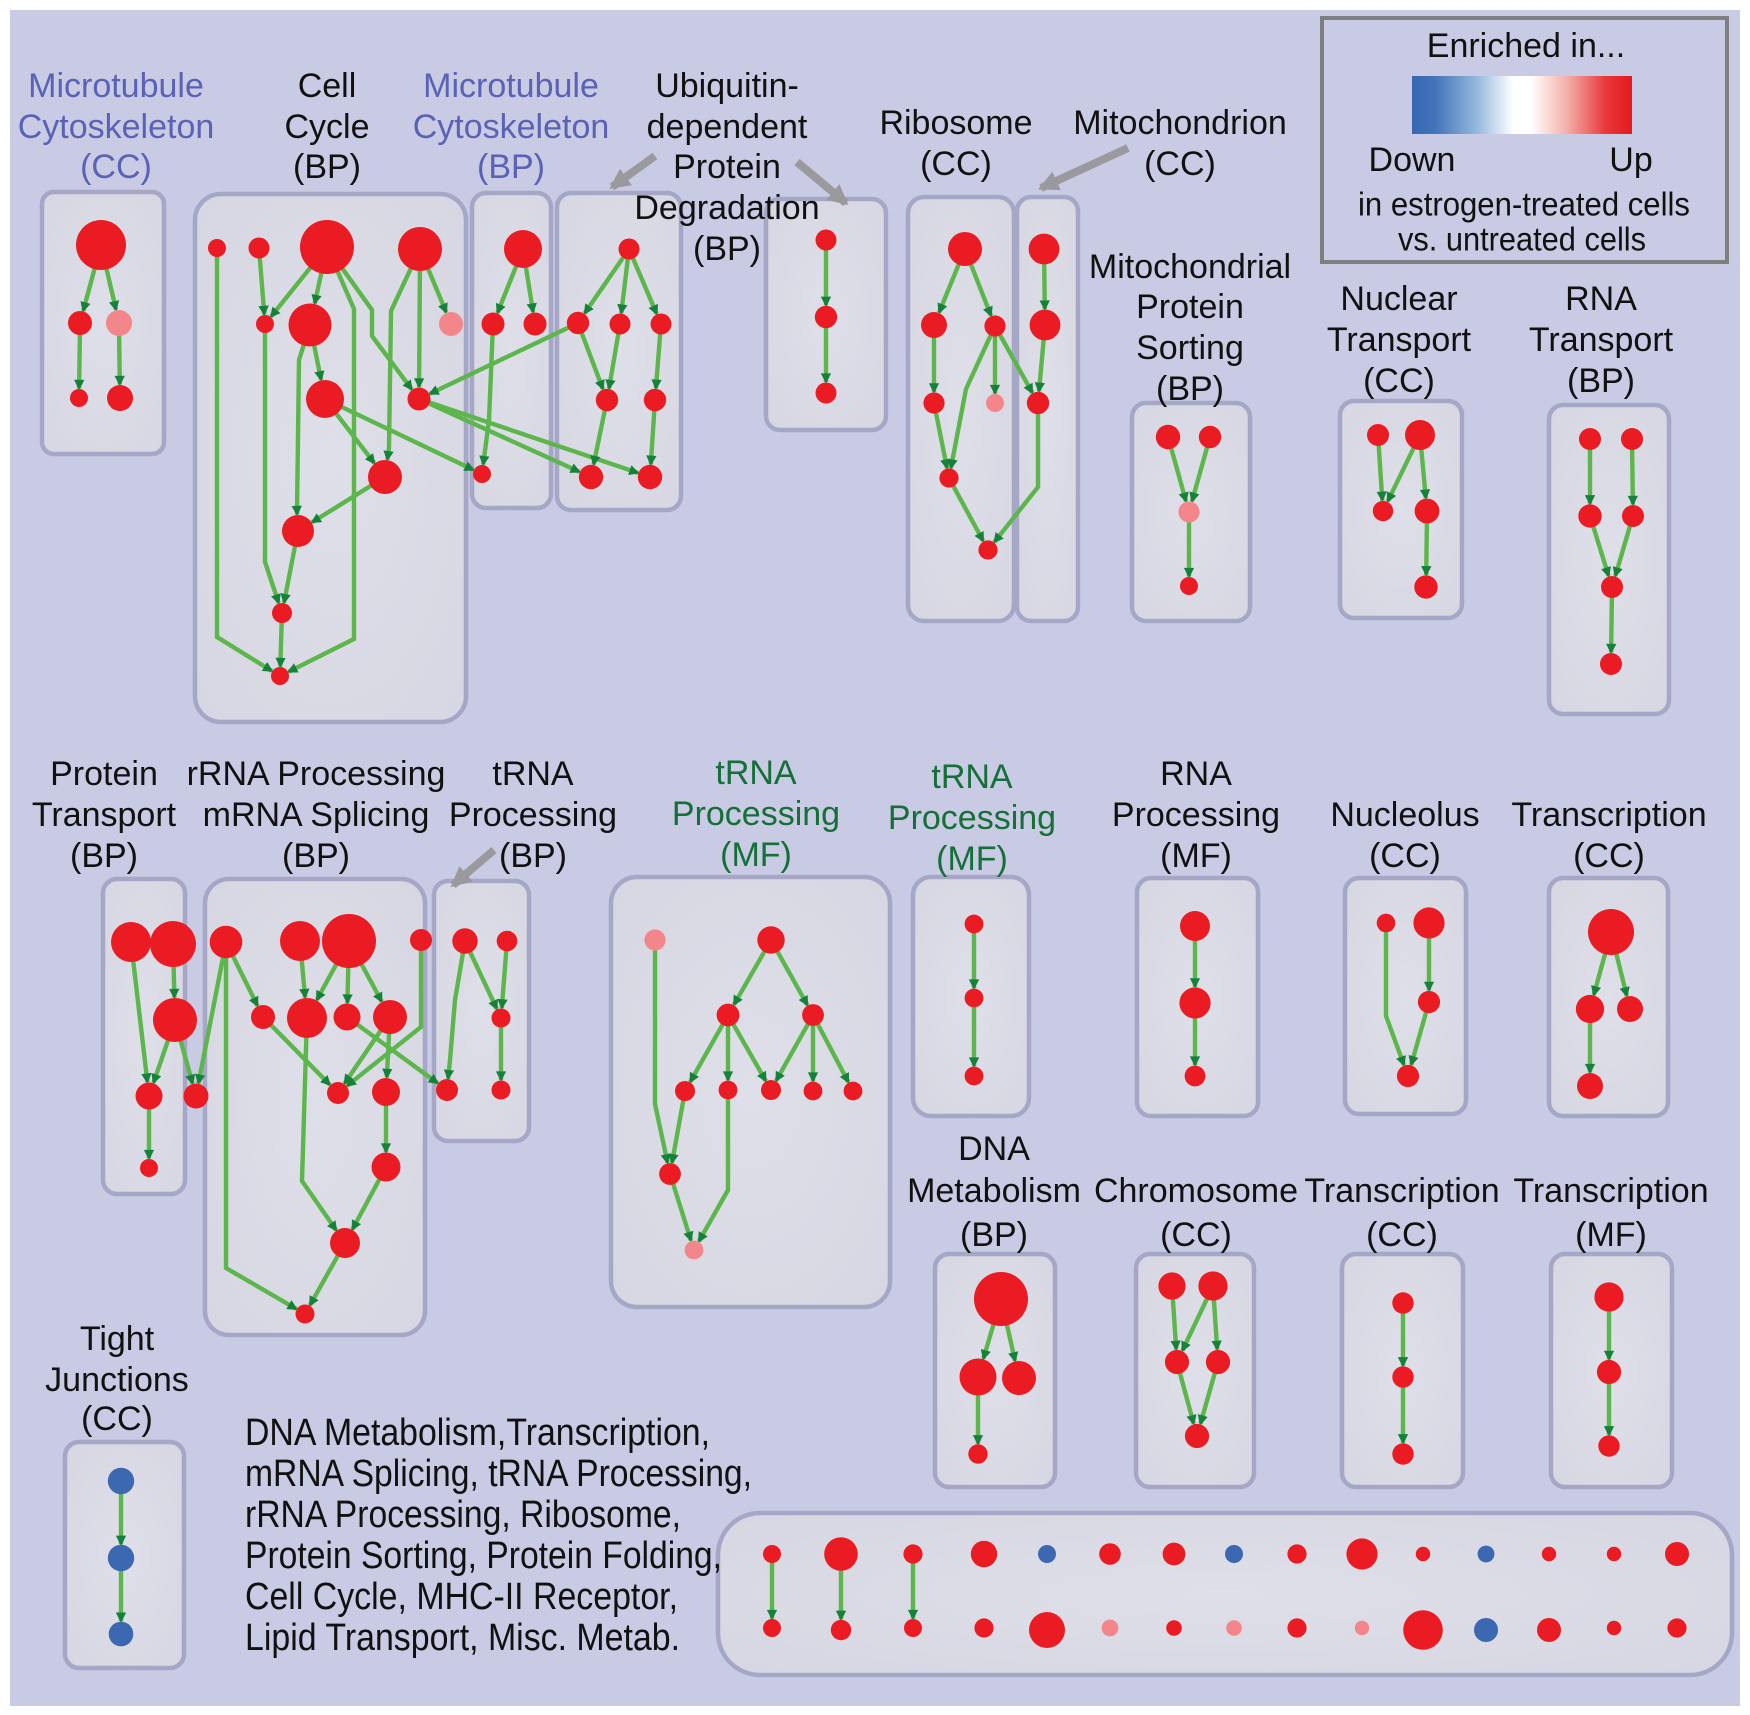  I want to click on svg-text: Degradation, so click(726, 208).